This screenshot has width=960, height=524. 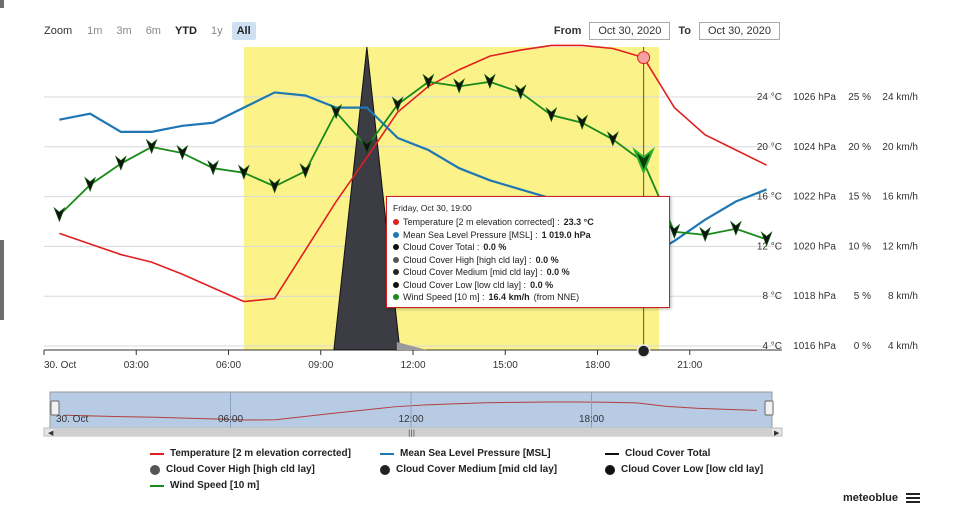 What do you see at coordinates (528, 247) in the screenshot?
I see `tooltip-row-cloud_total: Cloud Cover Total :0.0 %` at bounding box center [528, 247].